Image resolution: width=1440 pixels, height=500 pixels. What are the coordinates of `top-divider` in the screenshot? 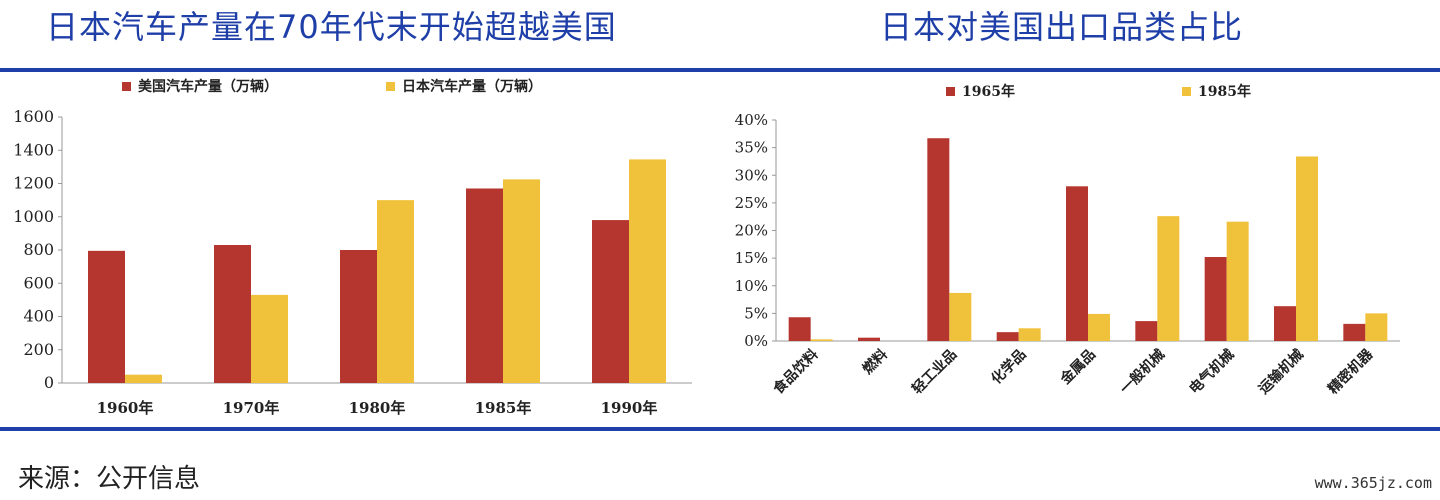 It's located at (720, 70).